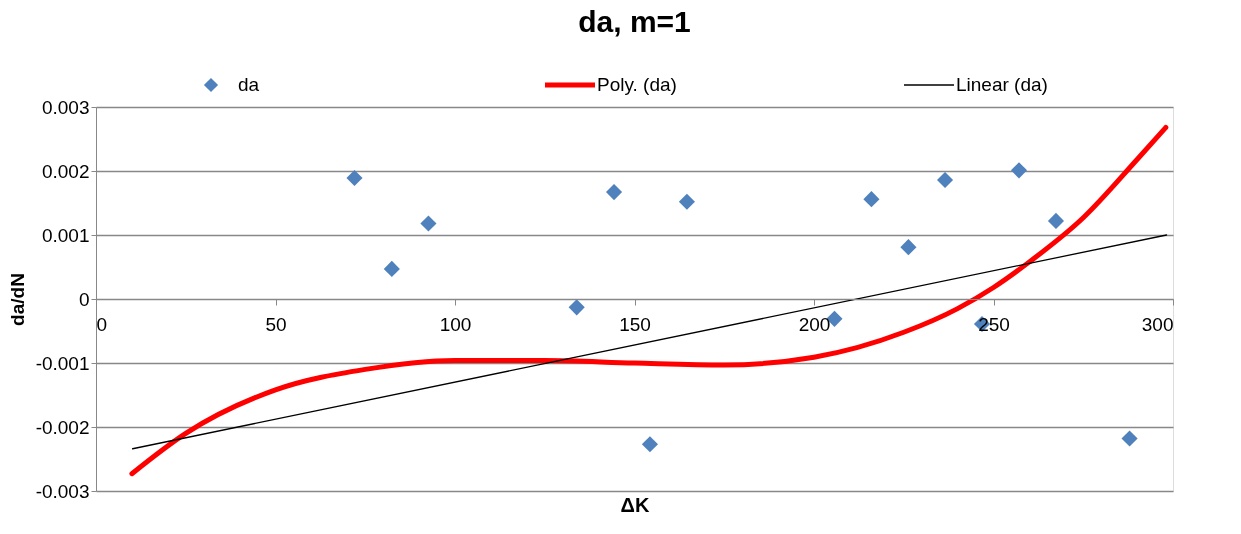  Describe the element at coordinates (249, 84) in the screenshot. I see `legend-label: da` at that location.